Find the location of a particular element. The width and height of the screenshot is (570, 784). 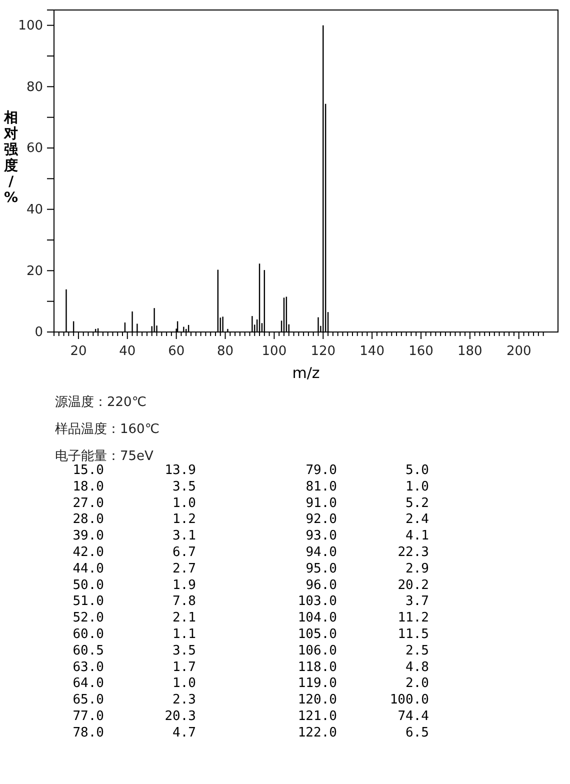

text: 22.3 is located at coordinates (413, 552).